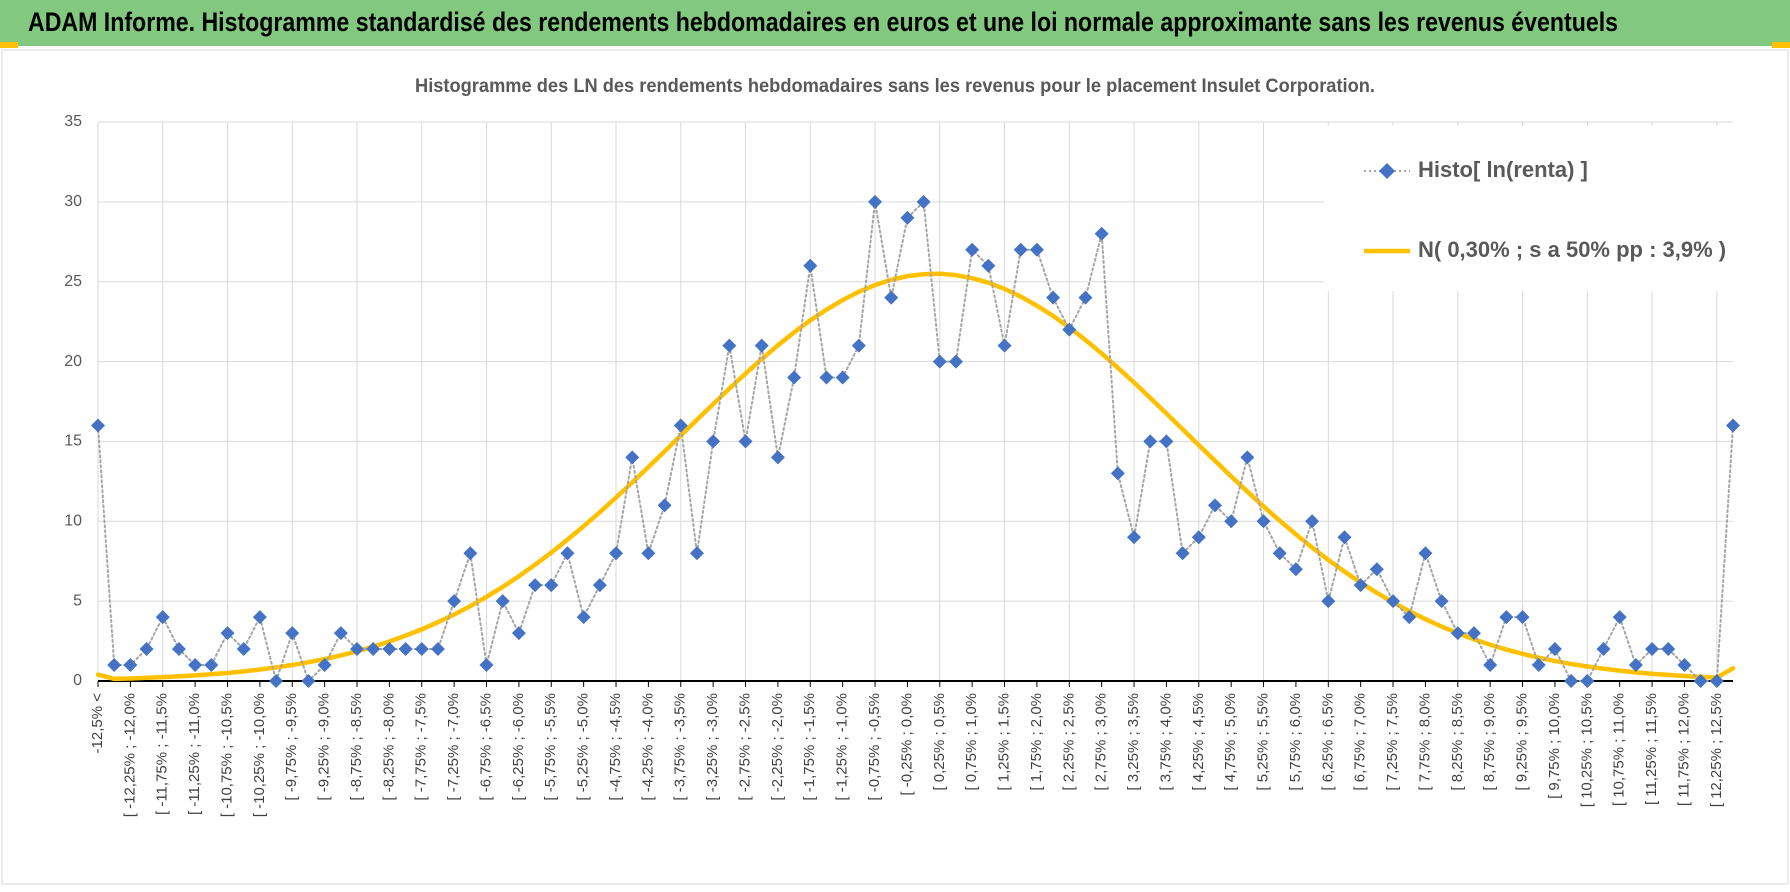  What do you see at coordinates (73, 521) in the screenshot?
I see `y-tick-label: 10` at bounding box center [73, 521].